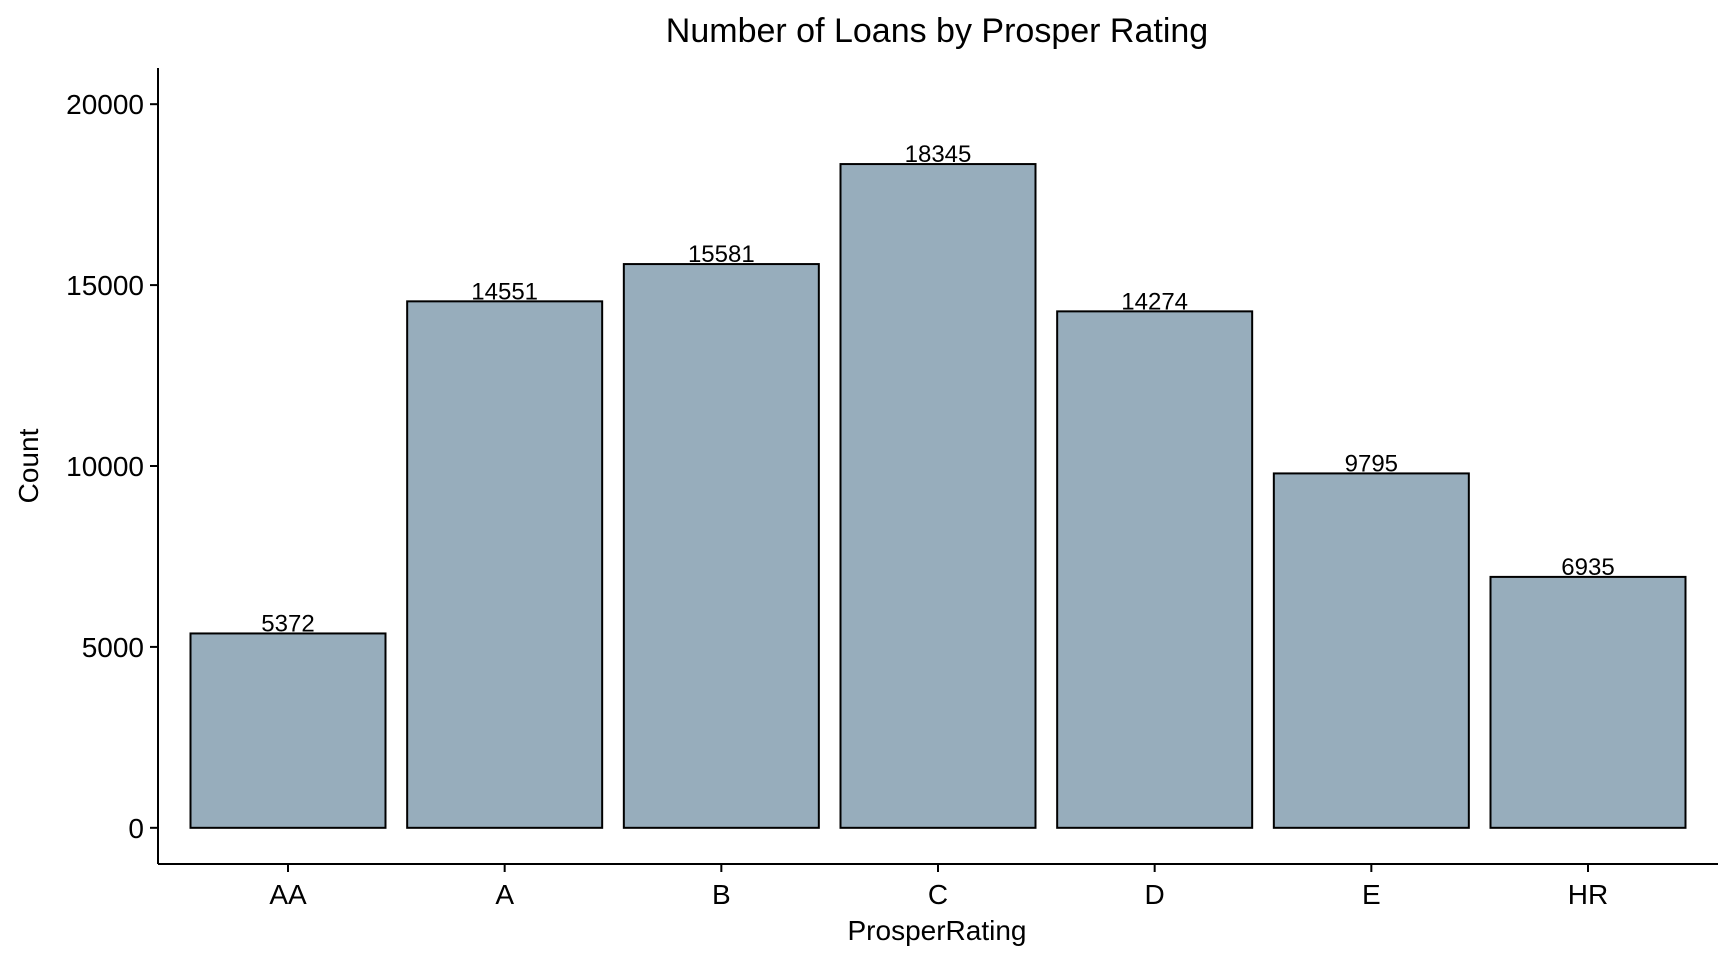 The image size is (1728, 960). I want to click on y-tick-label: 20000, so click(105, 104).